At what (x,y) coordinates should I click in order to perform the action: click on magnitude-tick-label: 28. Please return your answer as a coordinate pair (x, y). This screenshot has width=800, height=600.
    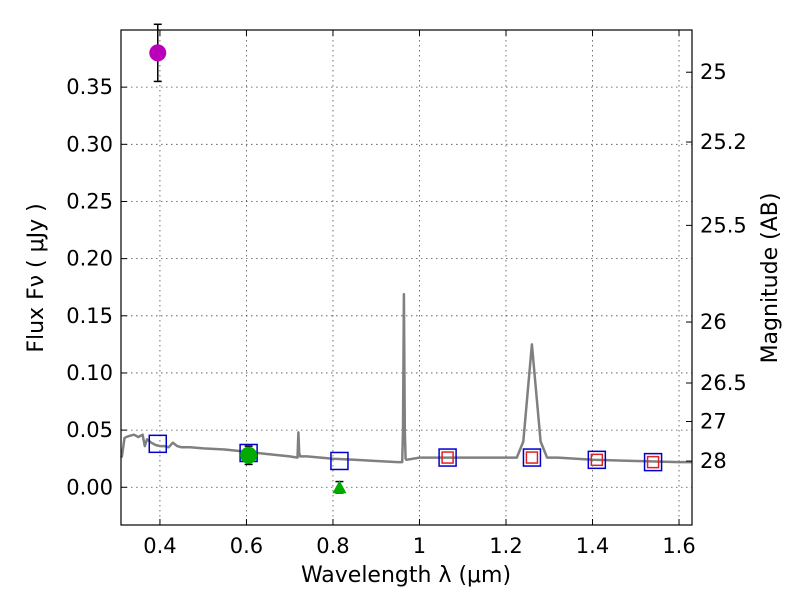
    Looking at the image, I should click on (713, 461).